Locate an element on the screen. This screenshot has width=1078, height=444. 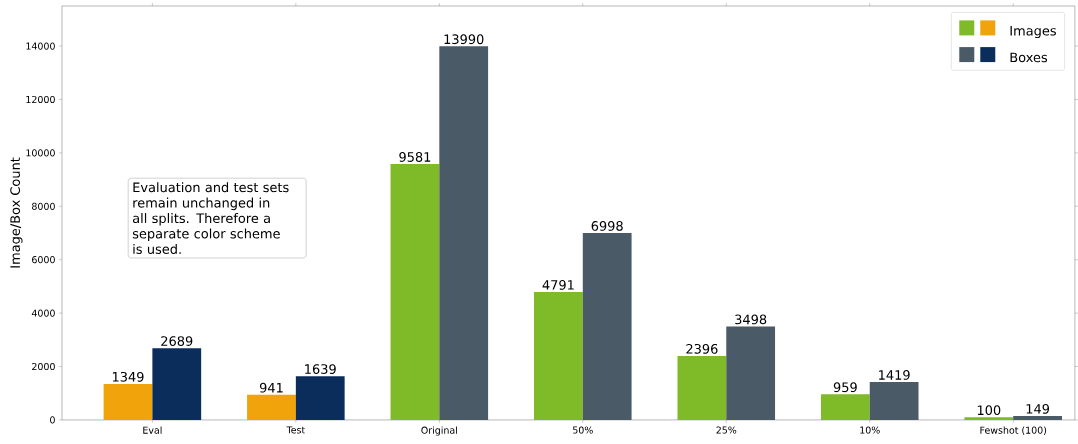
legend-label: Images is located at coordinates (1033, 32).